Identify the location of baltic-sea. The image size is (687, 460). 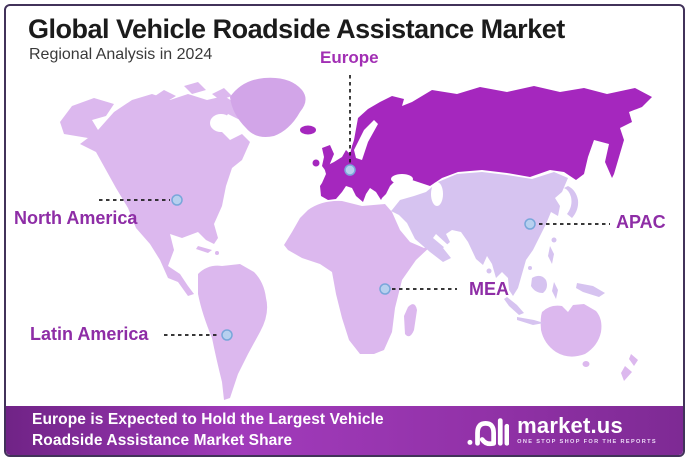
(366, 140).